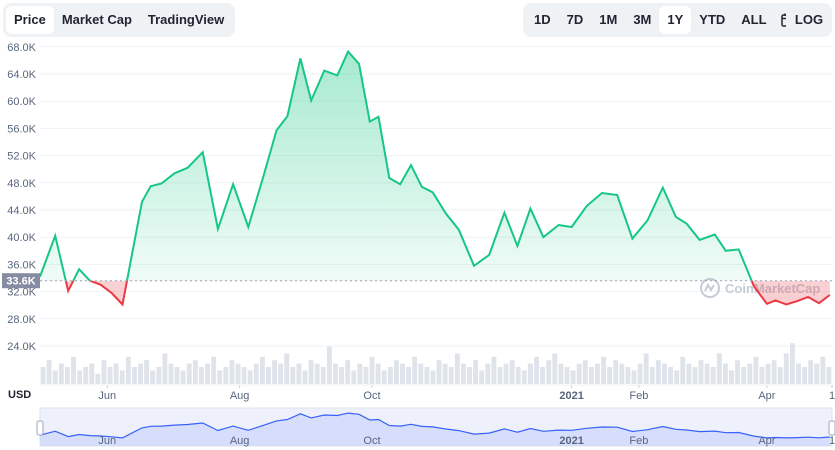 This screenshot has width=835, height=450. I want to click on y-tick-label: 28.0K, so click(21, 320).